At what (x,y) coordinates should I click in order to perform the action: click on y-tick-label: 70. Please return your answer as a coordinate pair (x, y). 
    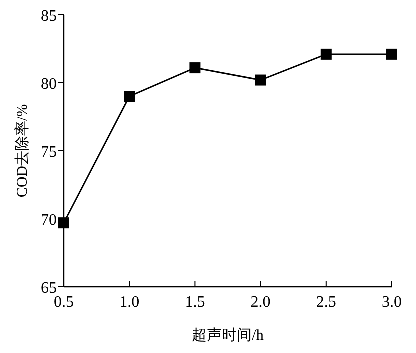
    Looking at the image, I should click on (49, 220).